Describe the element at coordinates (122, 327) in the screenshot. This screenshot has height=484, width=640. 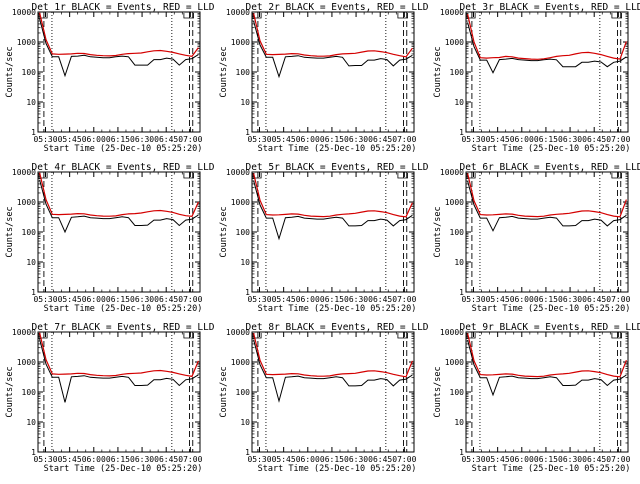
I see `panel-title: Det 7r BLACK = Events, RED = LLD` at that location.